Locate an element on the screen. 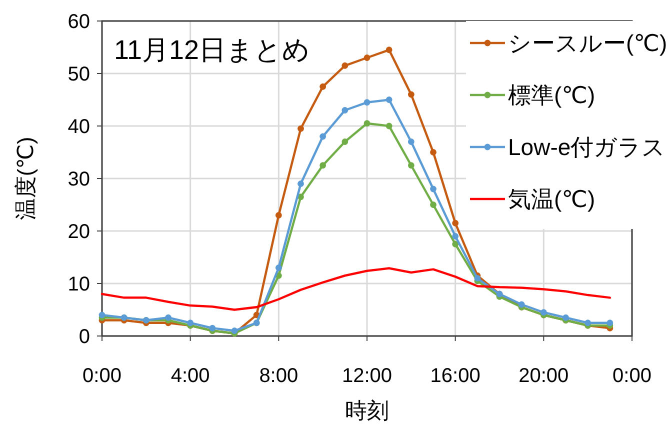 The image size is (670, 427). legend-label: 気温(℃) is located at coordinates (552, 199).